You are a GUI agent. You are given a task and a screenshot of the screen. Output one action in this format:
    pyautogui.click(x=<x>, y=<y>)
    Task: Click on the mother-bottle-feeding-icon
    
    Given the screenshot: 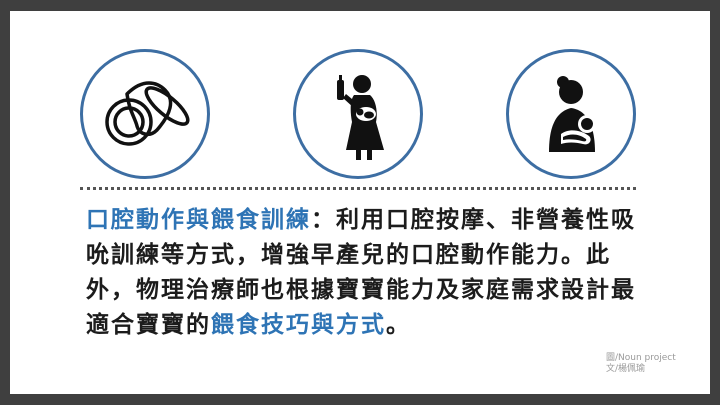 What is the action you would take?
    pyautogui.click(x=360, y=117)
    